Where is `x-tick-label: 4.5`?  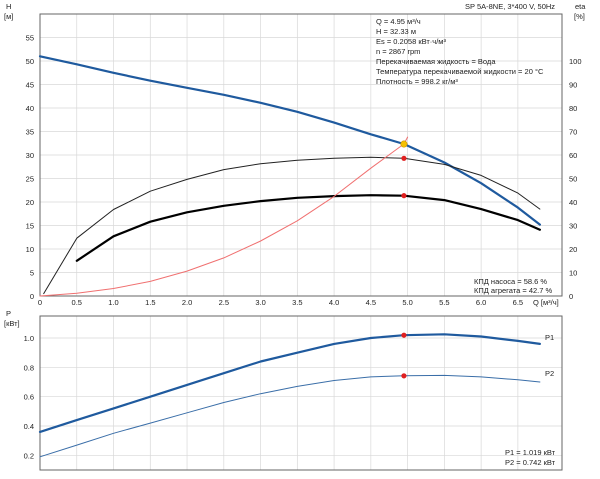
x-tick-label: 4.5 is located at coordinates (371, 302).